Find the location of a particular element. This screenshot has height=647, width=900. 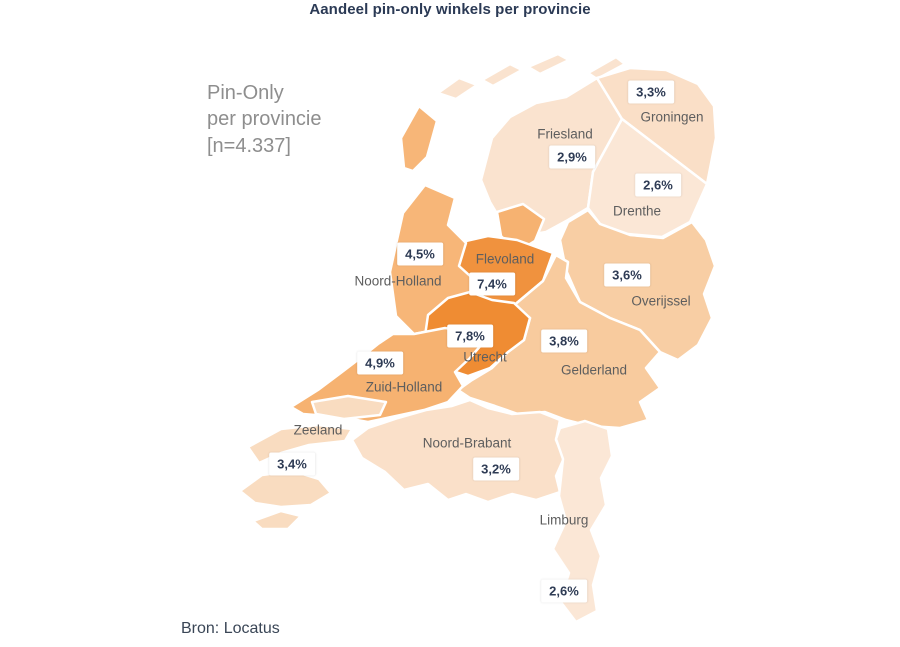

legend-line-1: Pin-Only is located at coordinates (245, 93).